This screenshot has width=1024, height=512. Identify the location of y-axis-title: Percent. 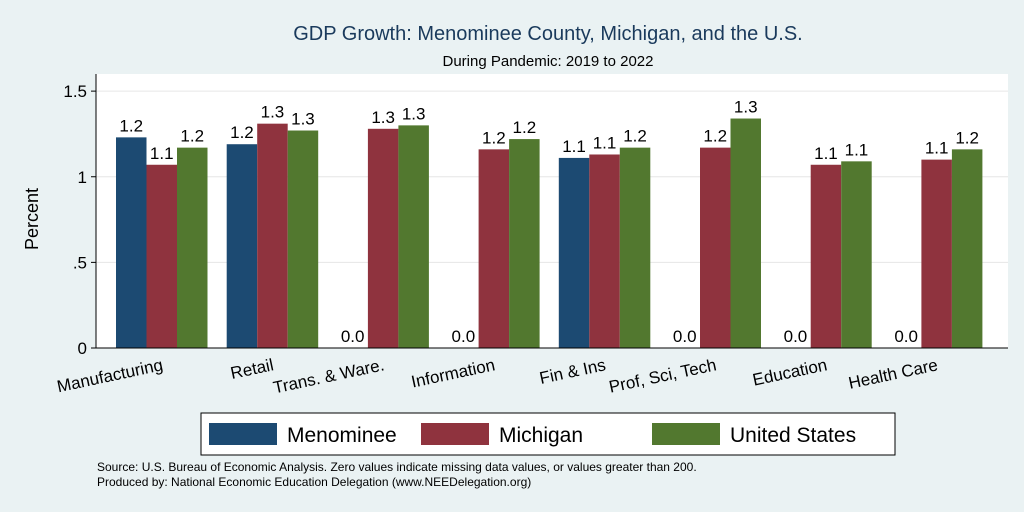
(32, 219).